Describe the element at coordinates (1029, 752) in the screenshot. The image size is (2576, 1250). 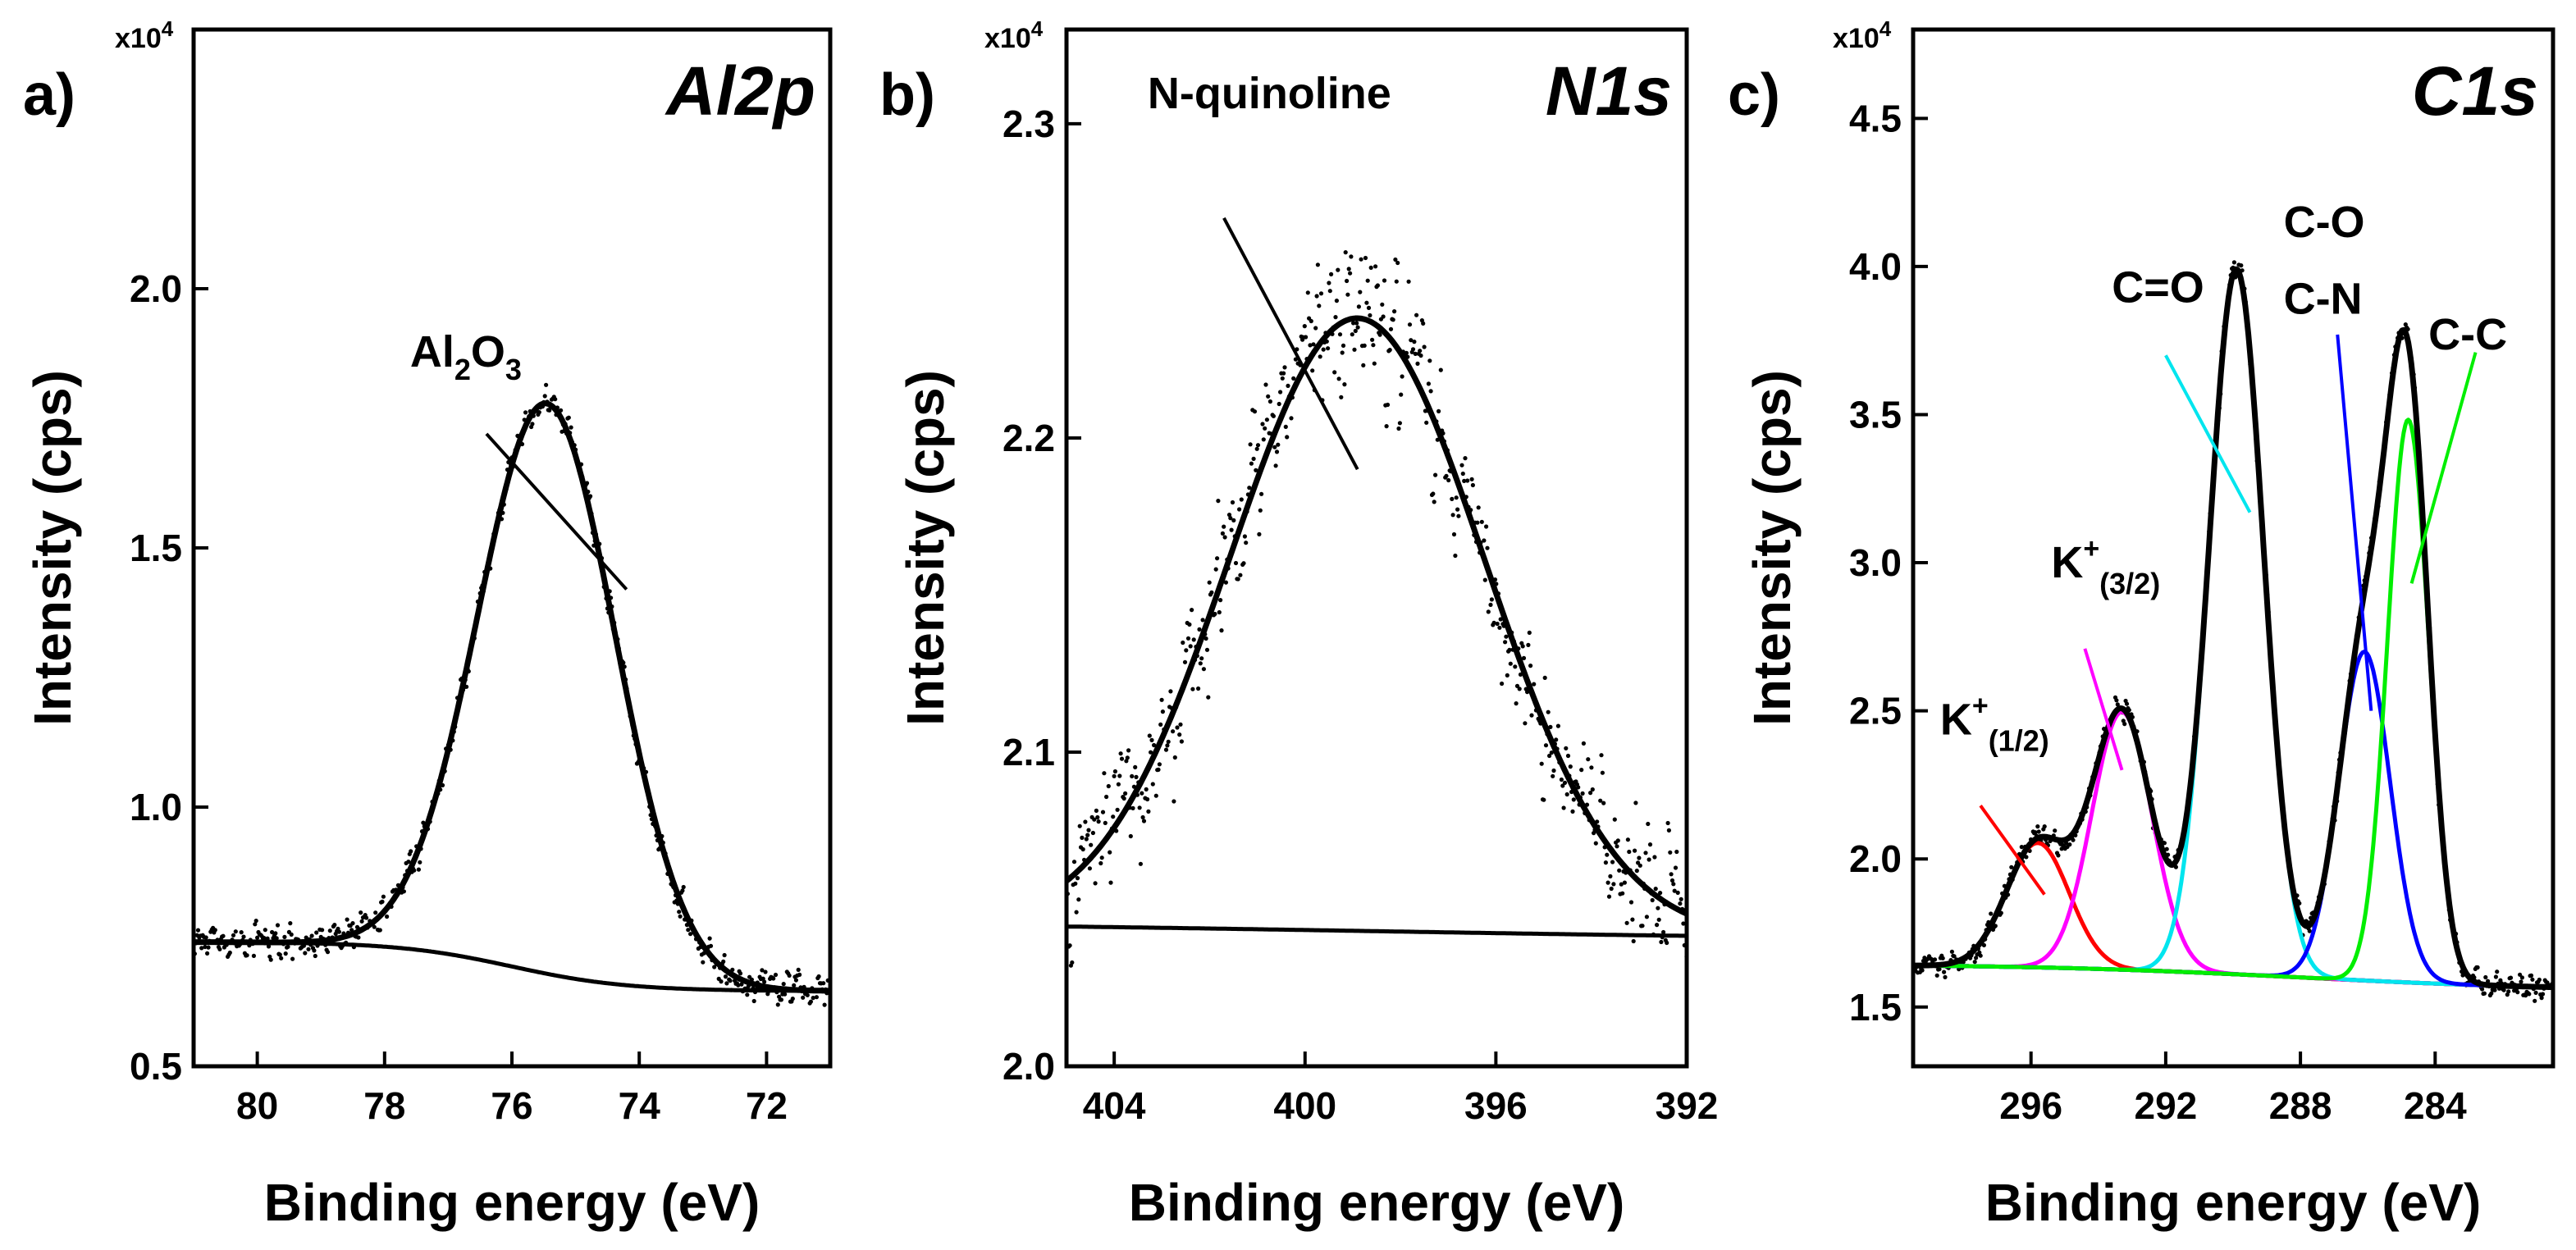
I see `y-tick-label: 2.1` at that location.